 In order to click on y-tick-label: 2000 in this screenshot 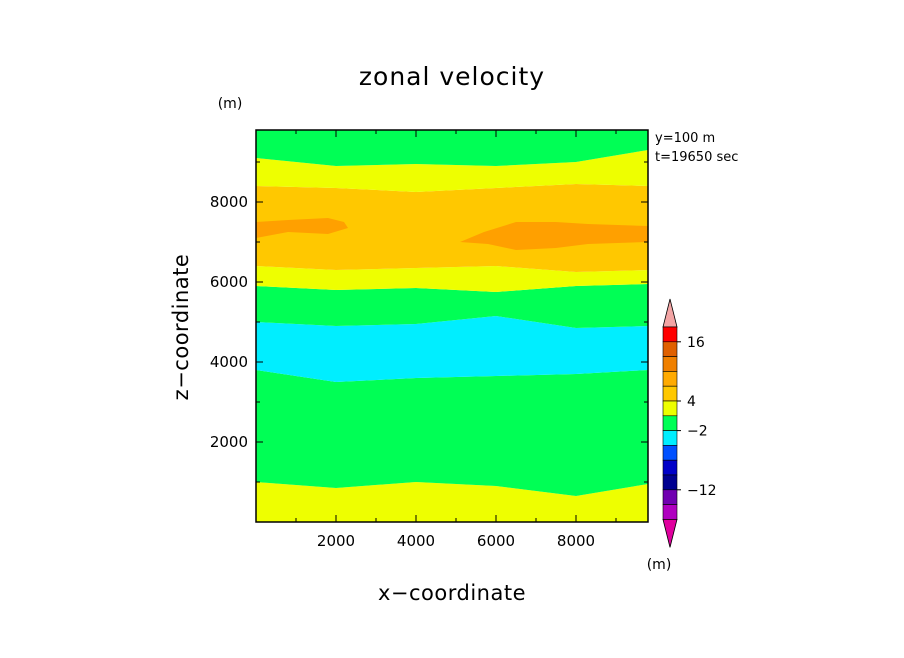, I will do `click(229, 442)`.